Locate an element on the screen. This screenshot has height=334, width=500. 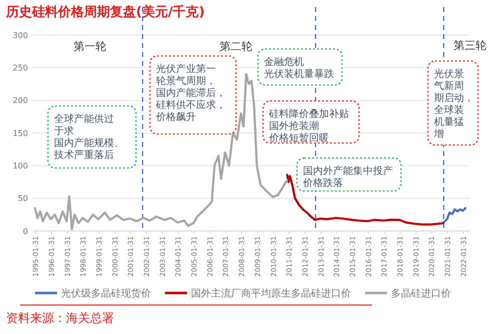
annotation: 硅料降价叠加补贴 is located at coordinates (308, 114).